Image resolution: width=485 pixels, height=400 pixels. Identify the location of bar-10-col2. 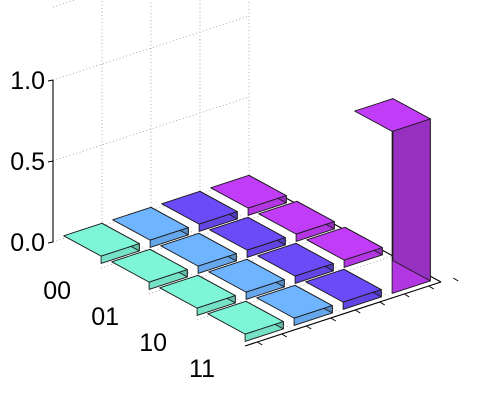
(295, 263).